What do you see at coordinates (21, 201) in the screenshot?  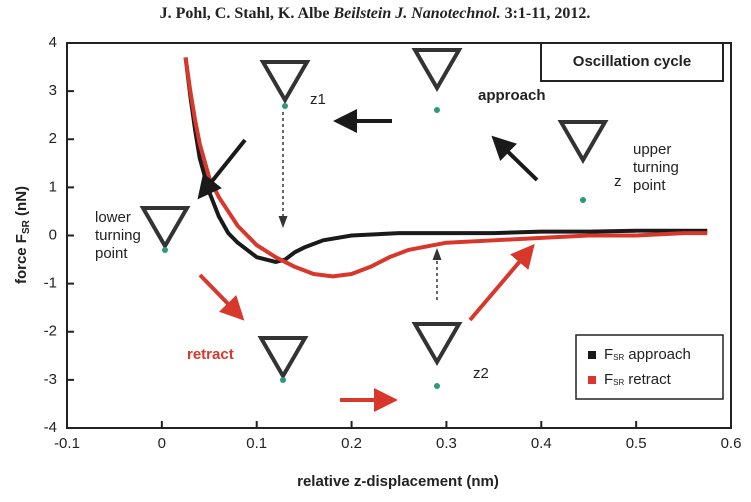 I see `y-label-unit: (nN)` at bounding box center [21, 201].